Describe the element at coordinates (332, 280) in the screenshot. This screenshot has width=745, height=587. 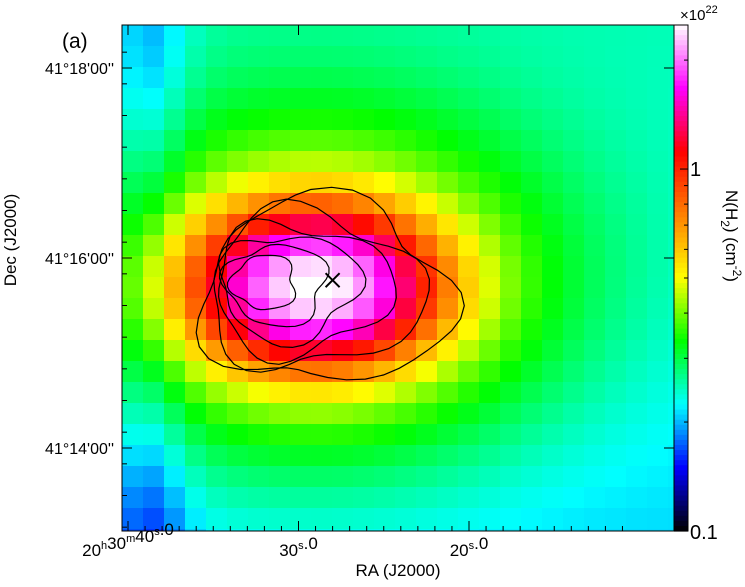
I see `peak-marker` at that location.